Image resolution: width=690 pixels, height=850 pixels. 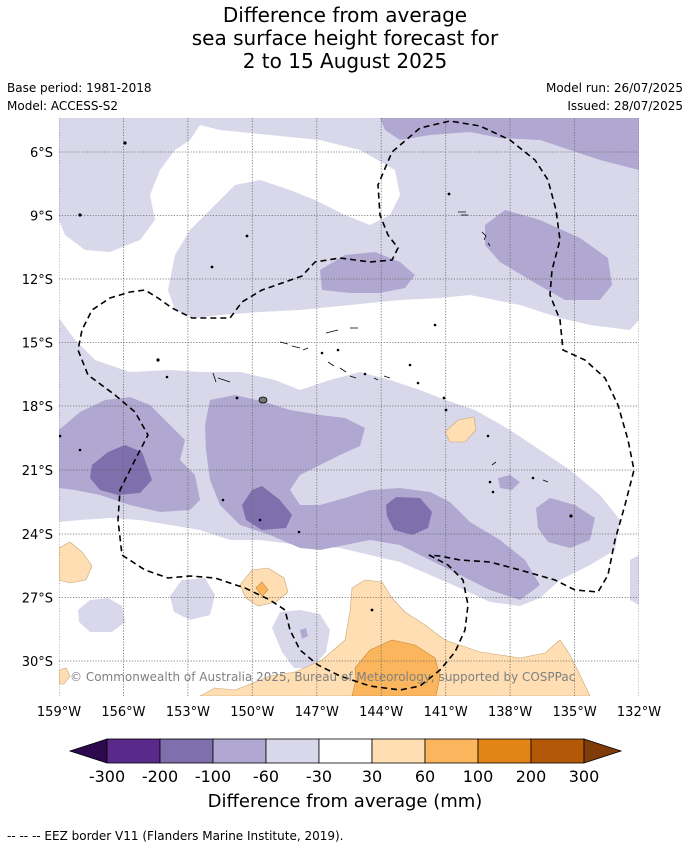 What do you see at coordinates (639, 712) in the screenshot?
I see `lon-label: 132°W` at bounding box center [639, 712].